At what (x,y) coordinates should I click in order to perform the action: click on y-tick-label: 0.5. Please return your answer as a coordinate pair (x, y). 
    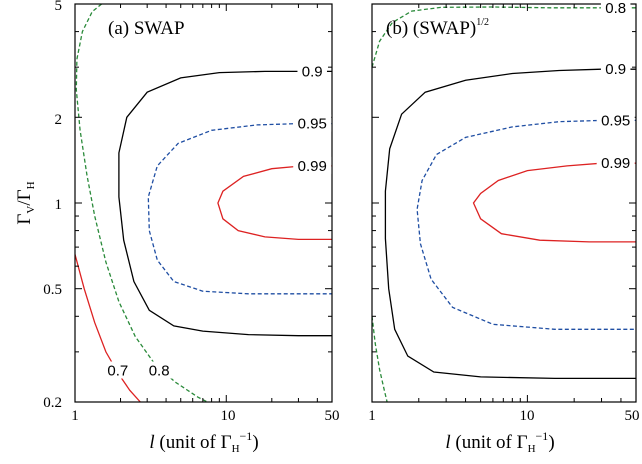
    Looking at the image, I should click on (52, 290).